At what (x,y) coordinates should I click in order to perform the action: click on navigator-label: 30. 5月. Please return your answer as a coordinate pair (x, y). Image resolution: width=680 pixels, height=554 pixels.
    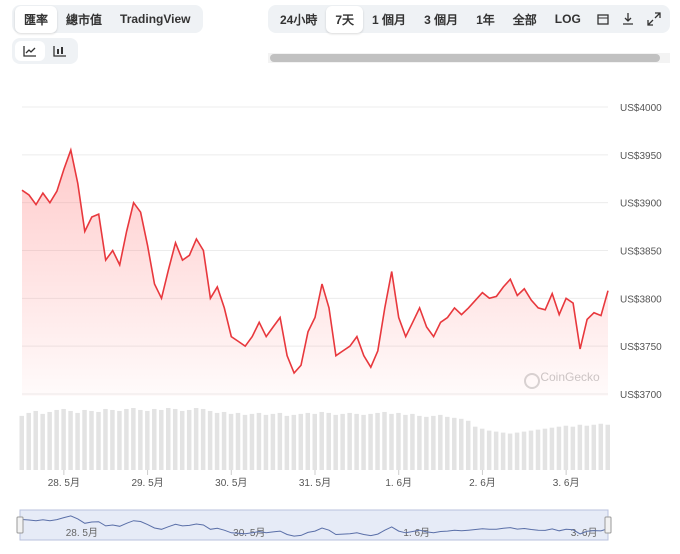
    Looking at the image, I should click on (249, 533).